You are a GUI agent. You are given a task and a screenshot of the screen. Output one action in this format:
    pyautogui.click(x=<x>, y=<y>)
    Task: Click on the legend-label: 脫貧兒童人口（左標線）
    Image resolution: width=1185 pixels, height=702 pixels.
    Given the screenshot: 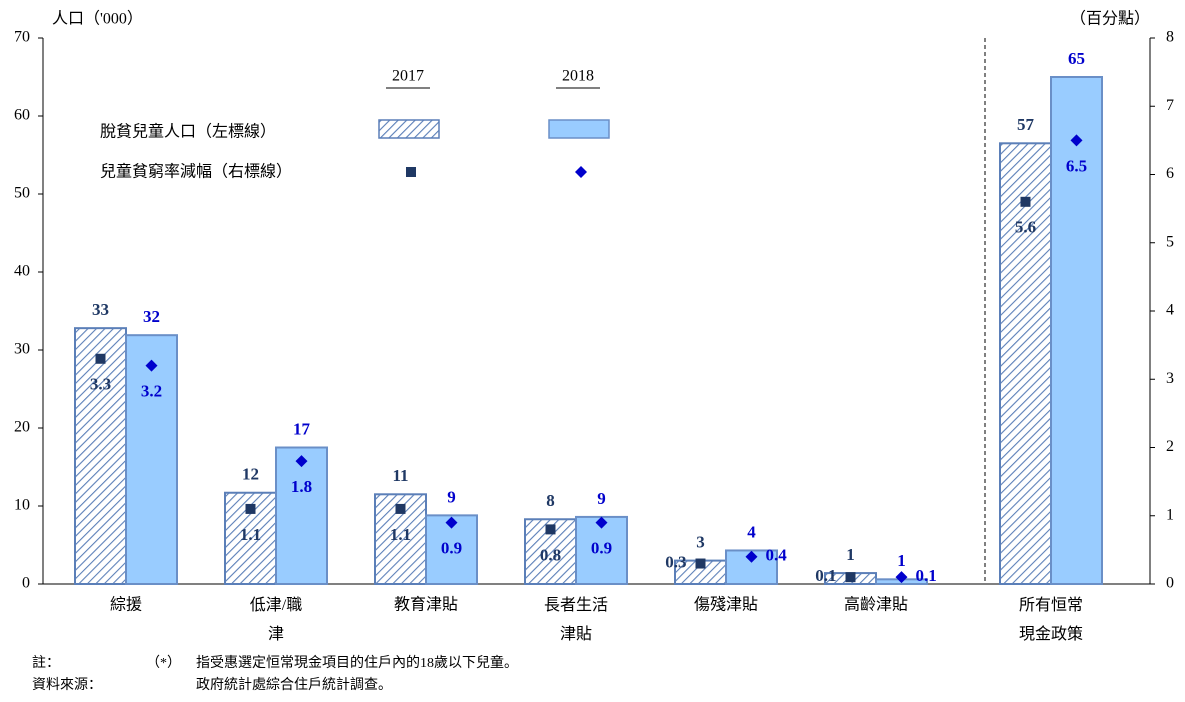 What is the action you would take?
    pyautogui.click(x=188, y=131)
    